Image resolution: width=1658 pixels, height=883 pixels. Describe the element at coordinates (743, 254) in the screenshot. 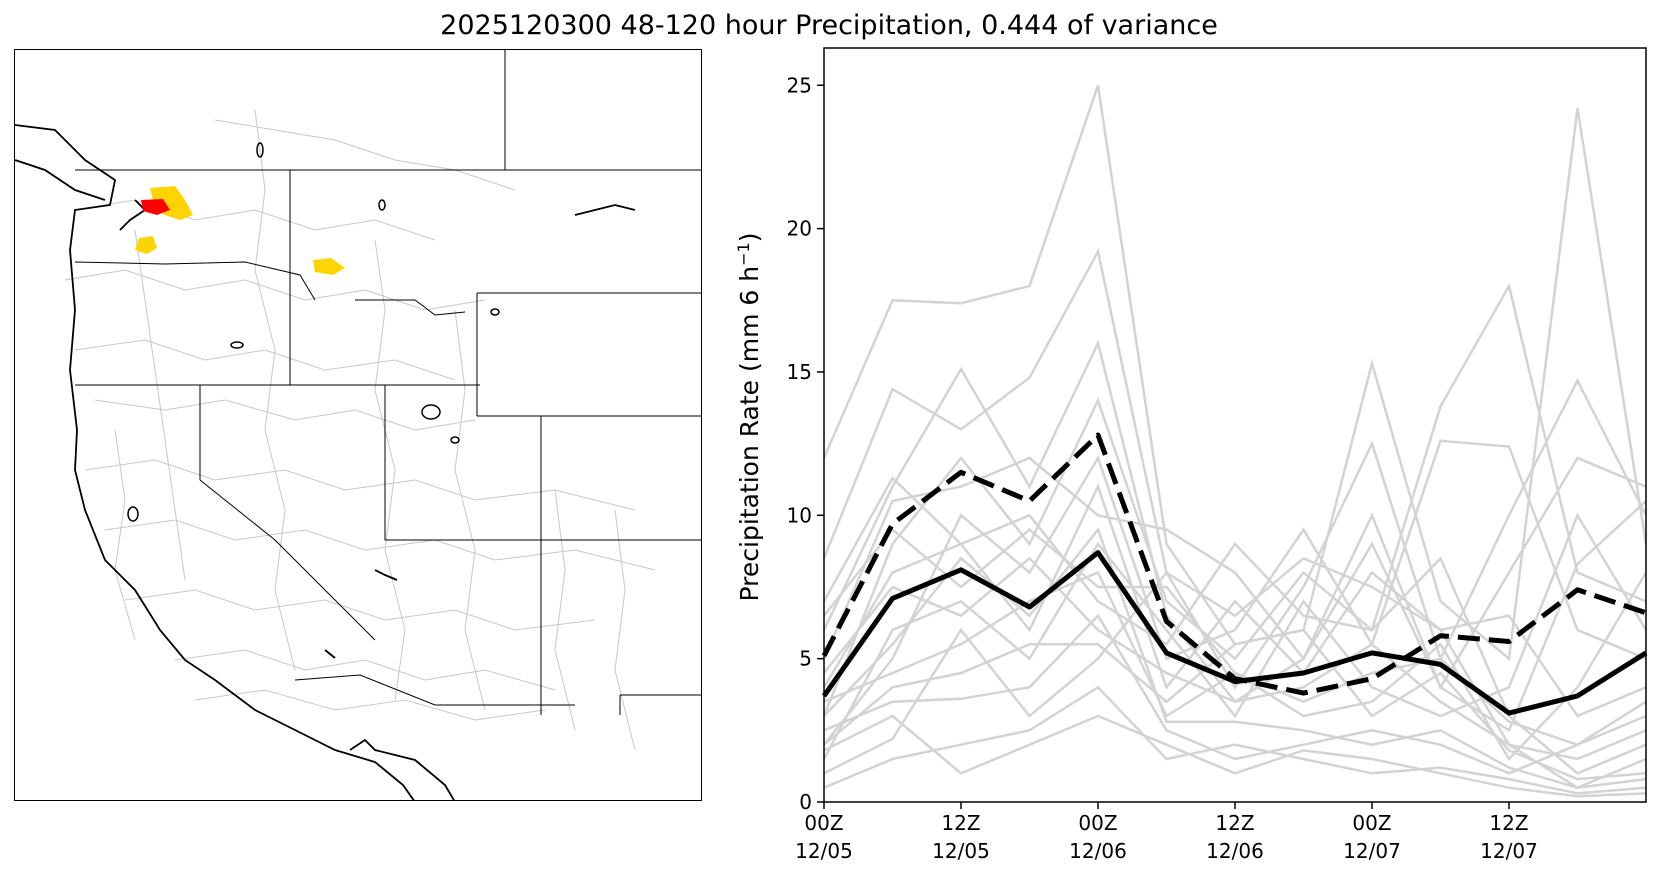

I see `y-axis-label-exp: −1` at that location.